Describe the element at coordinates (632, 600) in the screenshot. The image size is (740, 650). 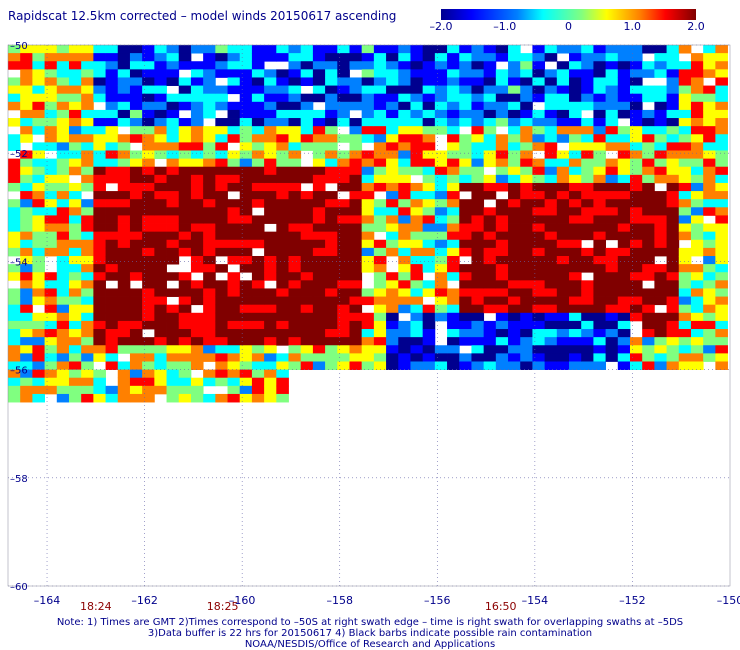
I see `x-tick-label: –152` at that location.